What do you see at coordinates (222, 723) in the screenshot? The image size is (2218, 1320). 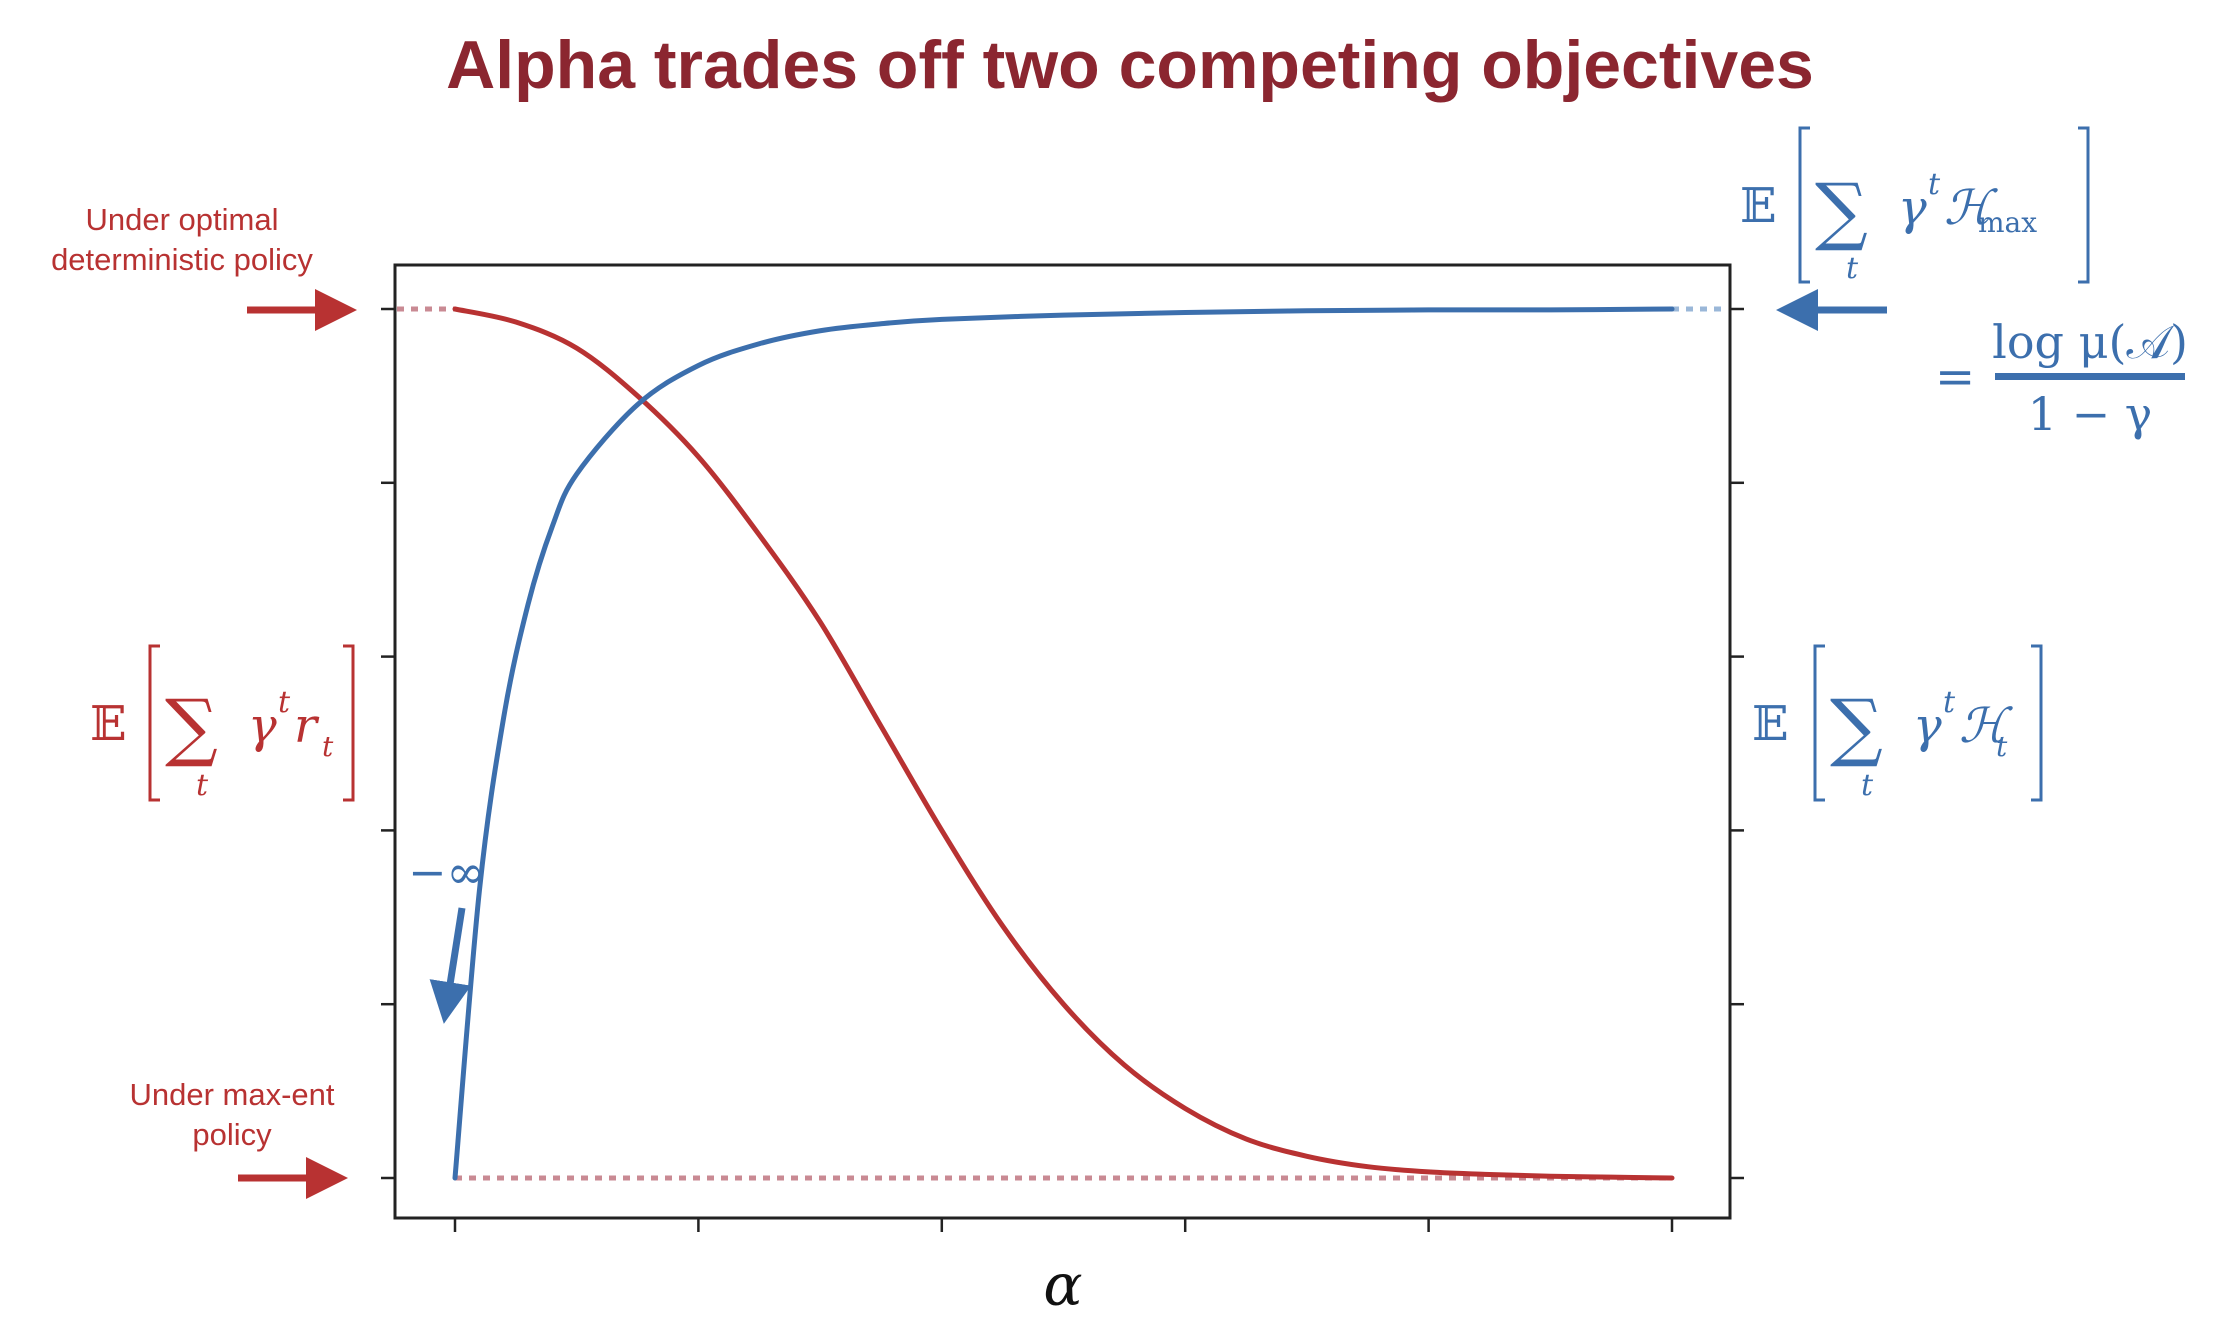 I see `left-axis-label: 𝔼 ∑ t γ t r t` at bounding box center [222, 723].